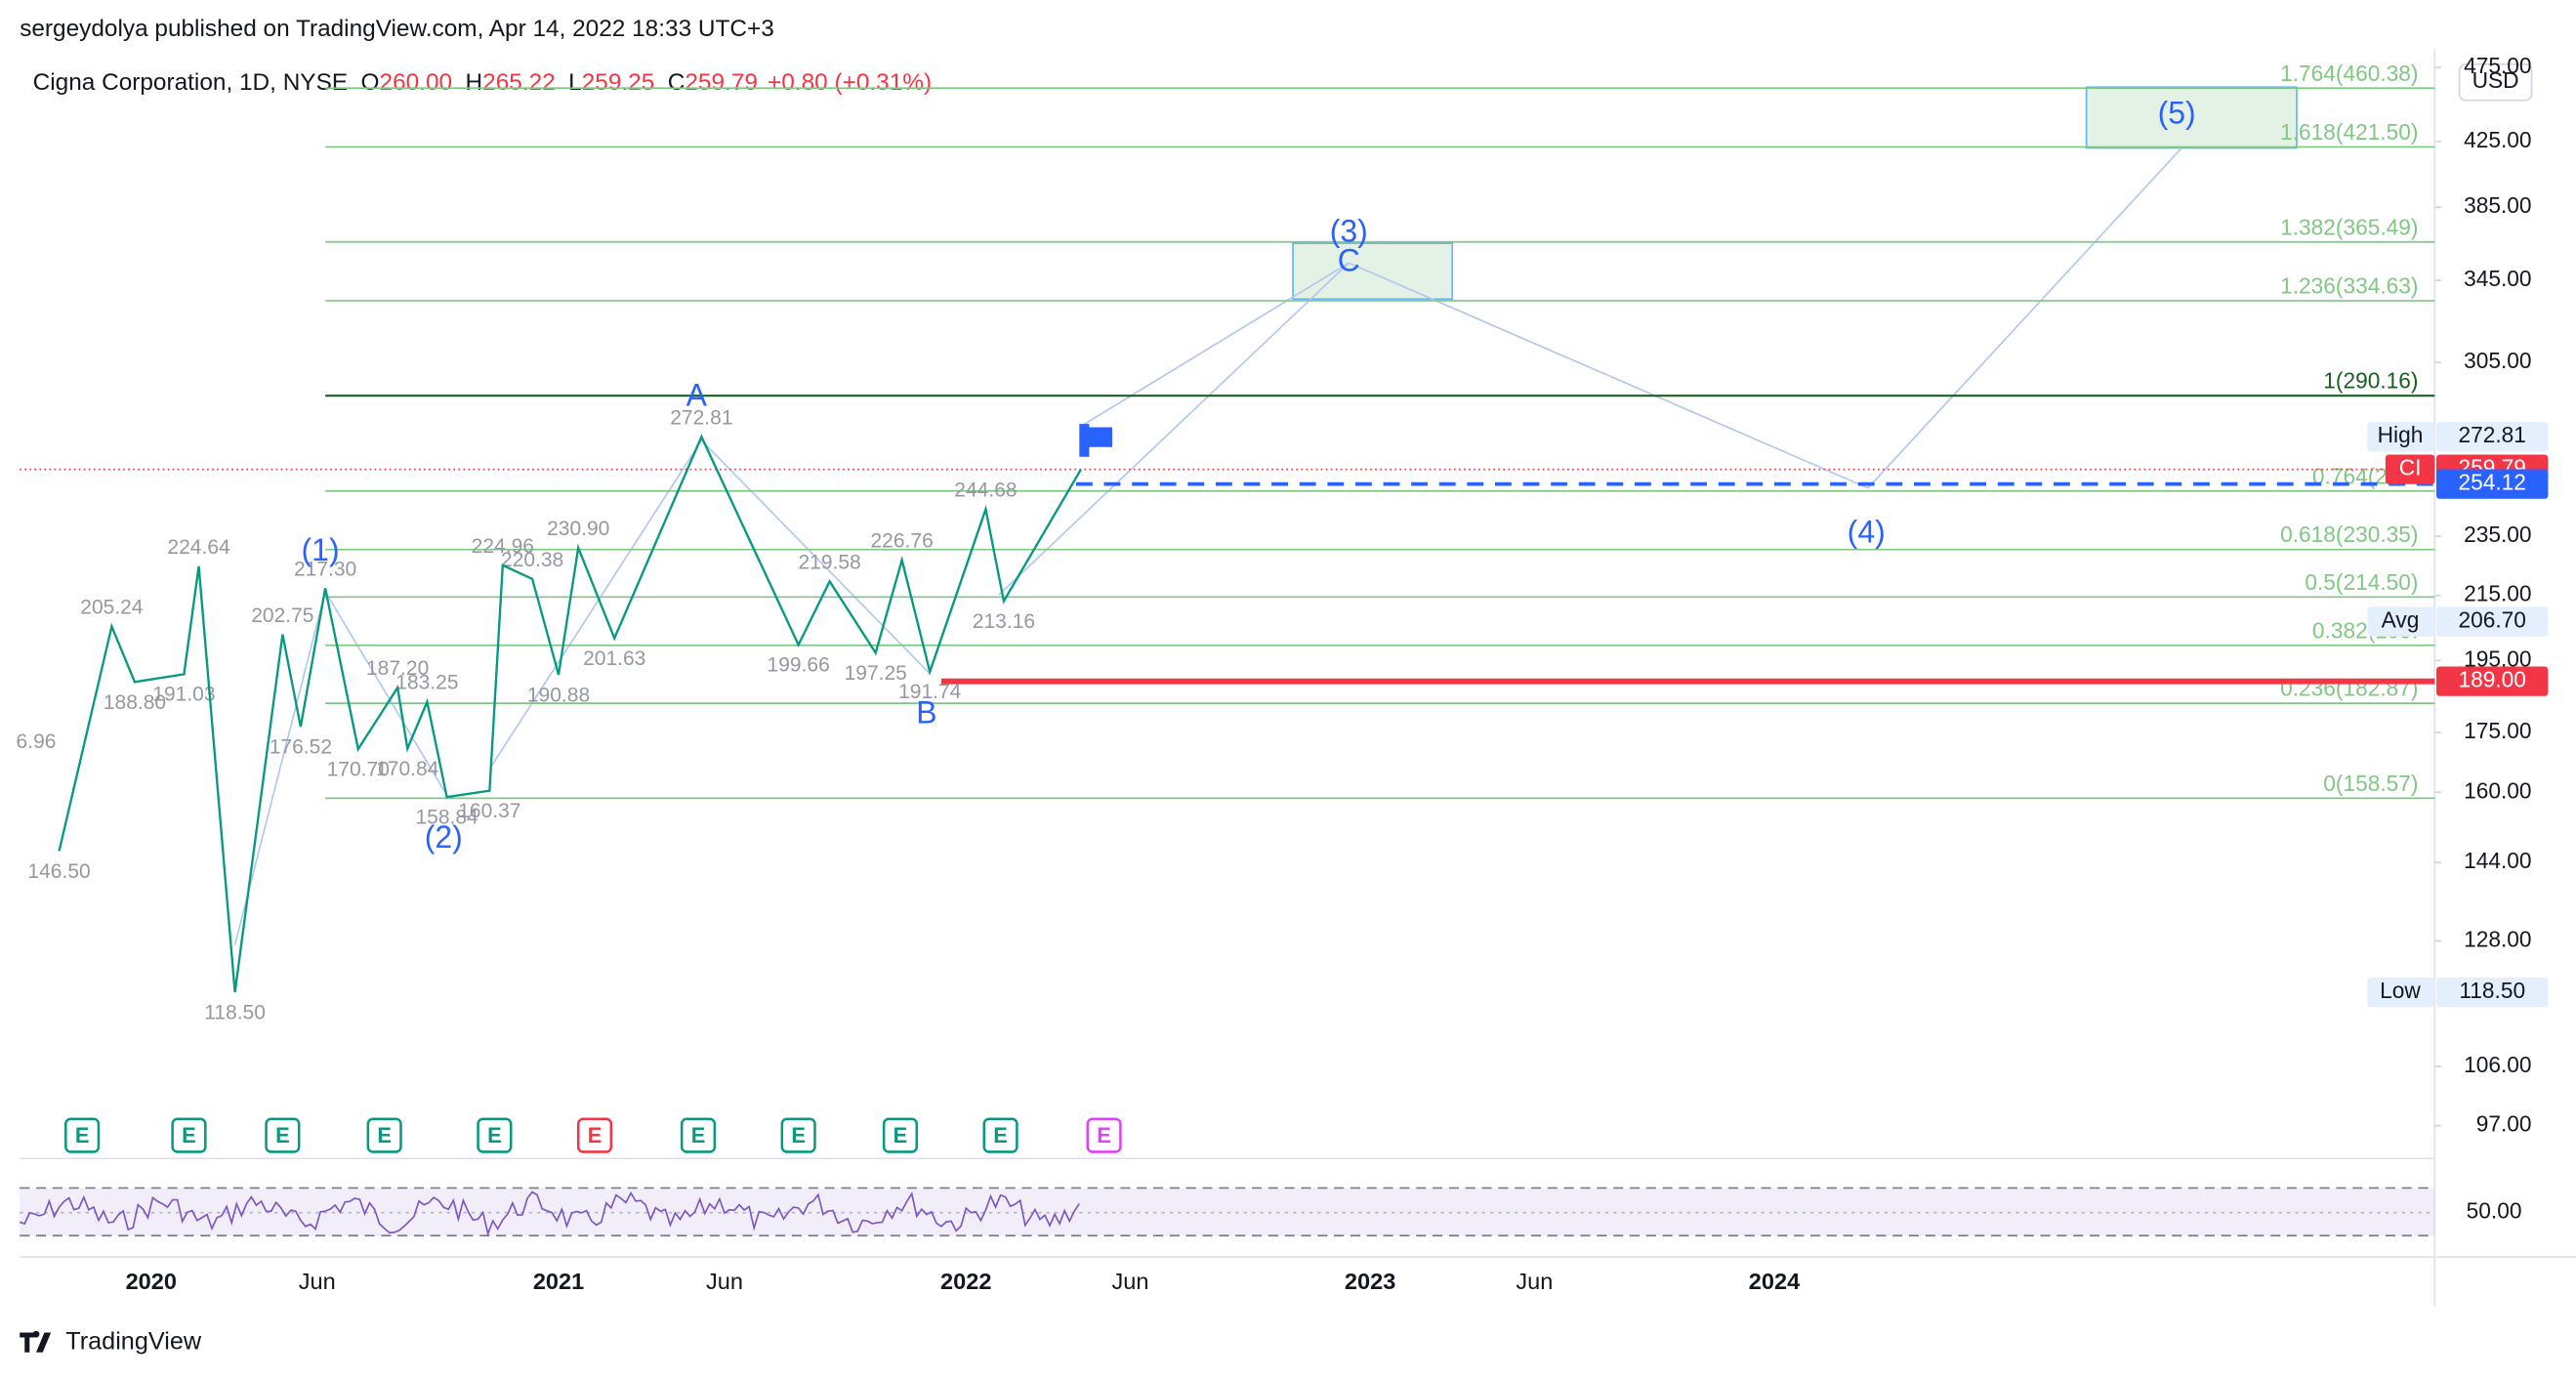 This screenshot has width=2576, height=1377. Describe the element at coordinates (2492, 434) in the screenshot. I see `price-badge-label: 272.81` at that location.